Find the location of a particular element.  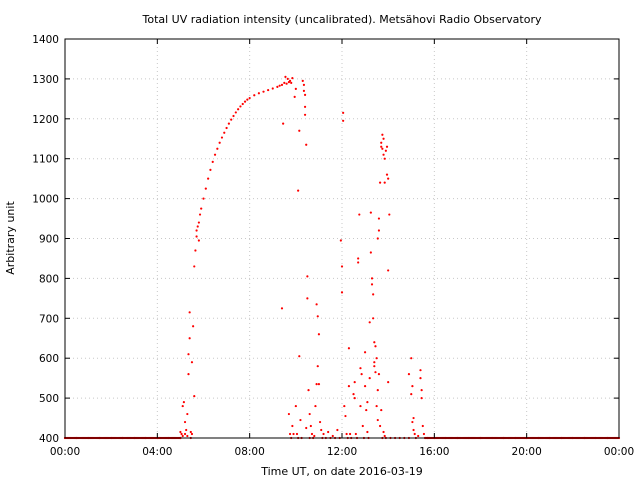

x-tick-labels: 00:00 04:00 08:00 12:00 16:00 20:00 00:00 is located at coordinates (342, 452).